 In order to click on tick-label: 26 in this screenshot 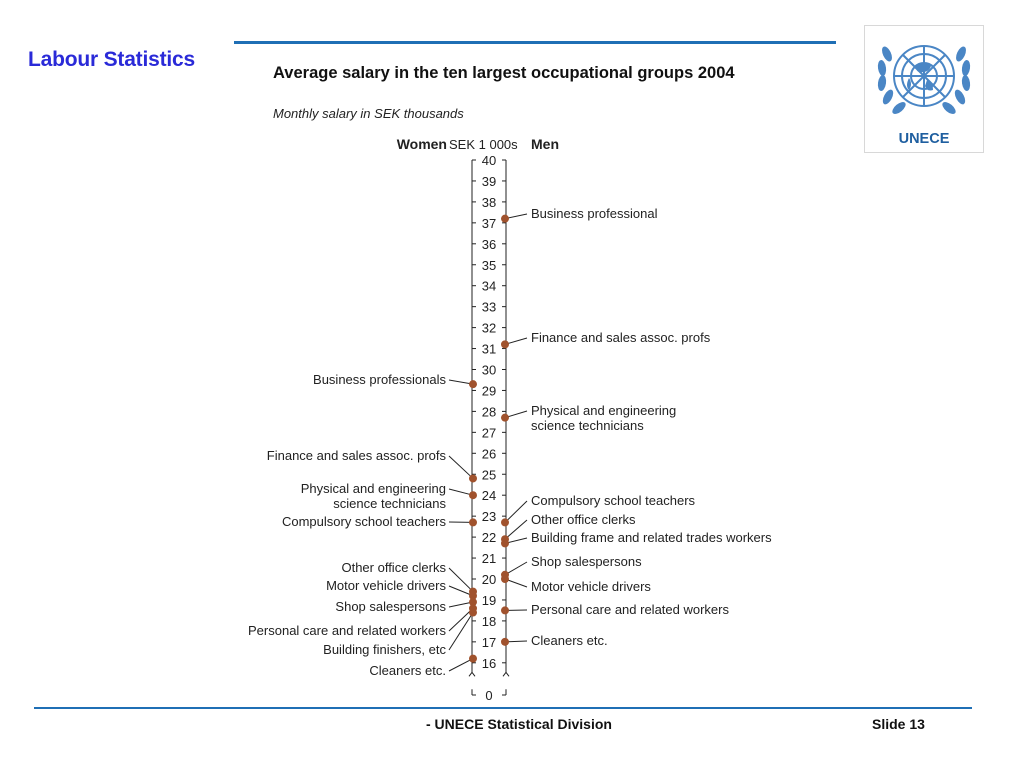, I will do `click(489, 453)`.